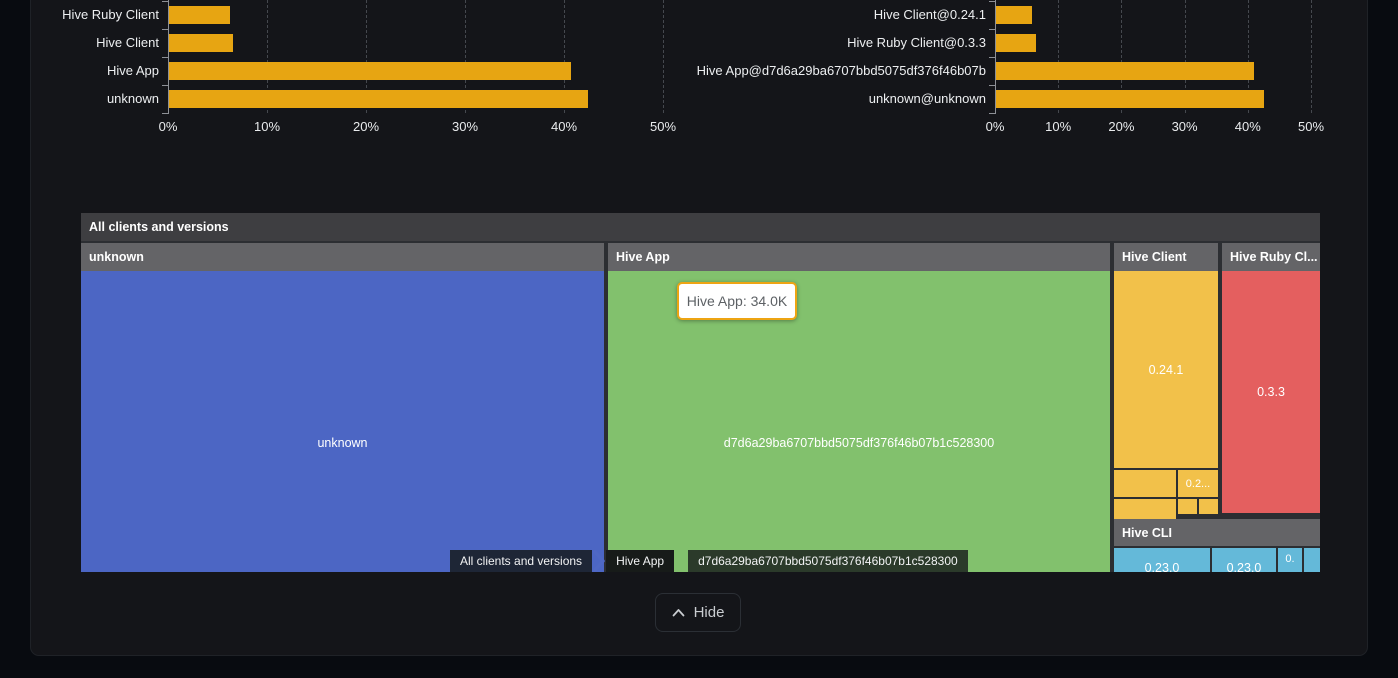 The width and height of the screenshot is (1398, 678). I want to click on treemap-header-hive-cli-label: Hive CLI, so click(1147, 532).